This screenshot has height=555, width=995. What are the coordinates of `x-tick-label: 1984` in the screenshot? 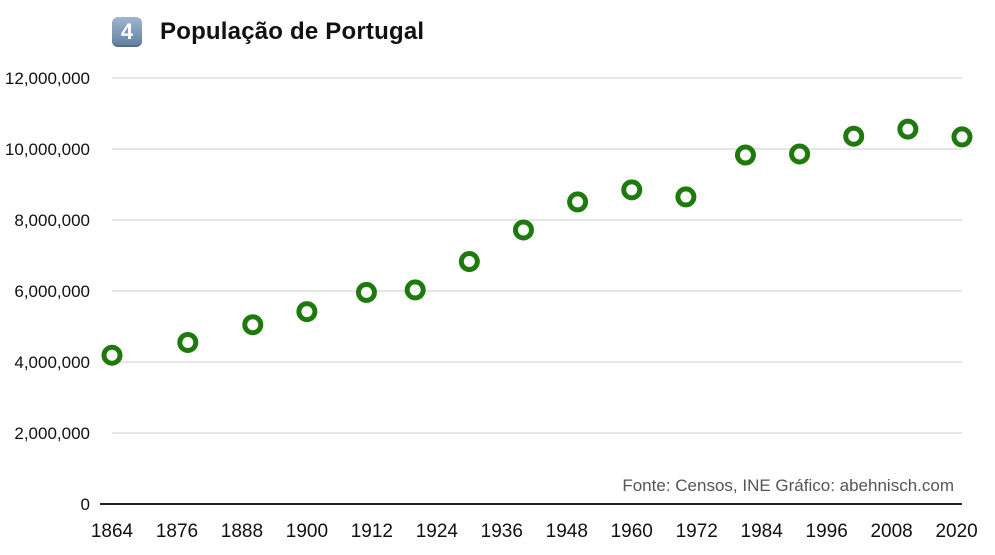 It's located at (762, 531).